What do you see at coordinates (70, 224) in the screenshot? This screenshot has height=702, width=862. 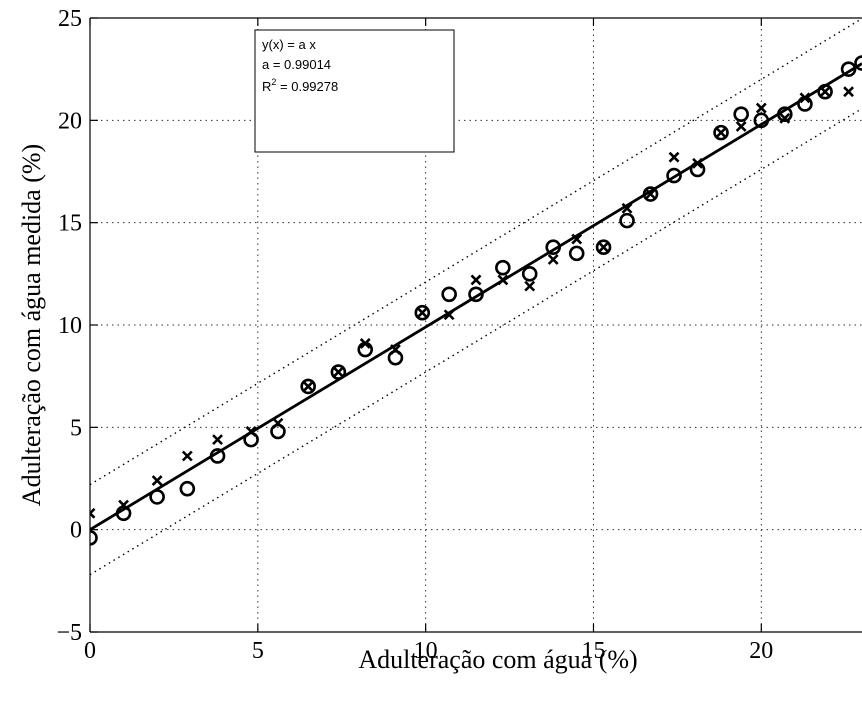 I see `y-tick-label: 15` at bounding box center [70, 224].